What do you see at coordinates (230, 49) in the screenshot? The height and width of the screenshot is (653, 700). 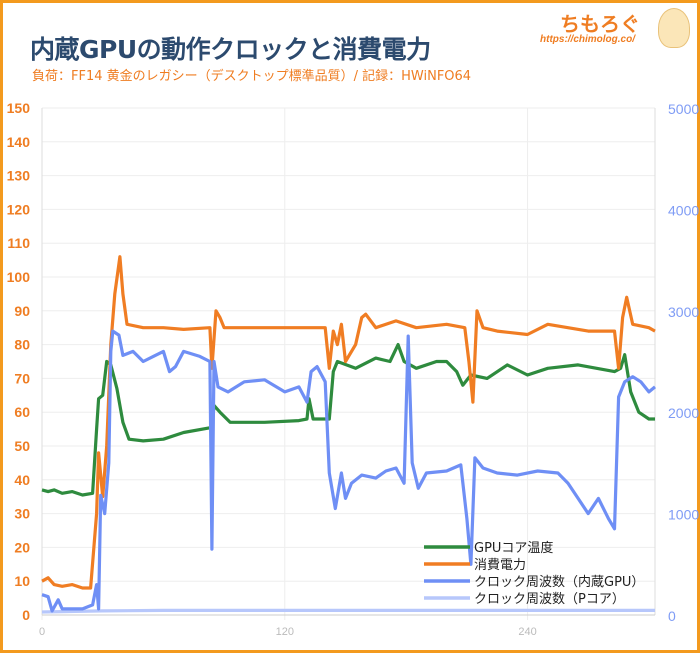 I see `chart-title: 内蔵GPUの動作クロックと消費電力` at bounding box center [230, 49].